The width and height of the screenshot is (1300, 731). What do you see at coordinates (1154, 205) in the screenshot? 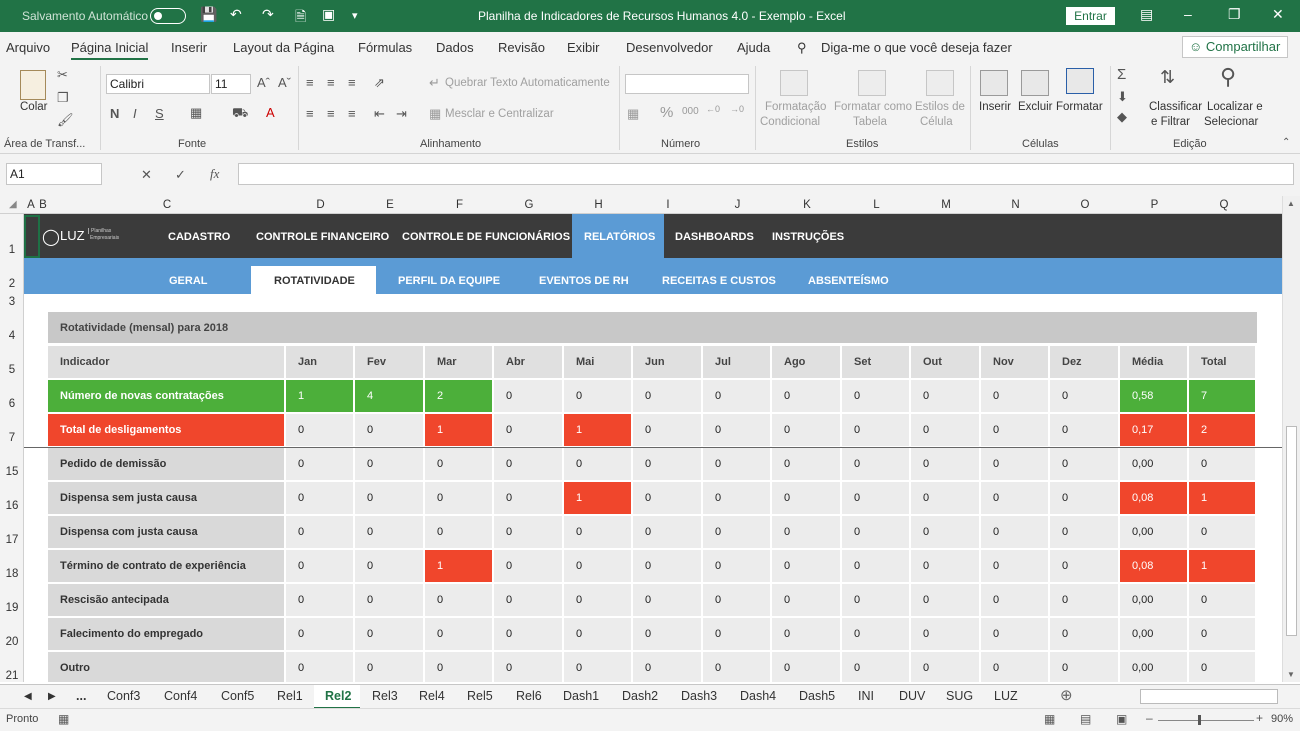
I see `column-header: P` at bounding box center [1154, 205].